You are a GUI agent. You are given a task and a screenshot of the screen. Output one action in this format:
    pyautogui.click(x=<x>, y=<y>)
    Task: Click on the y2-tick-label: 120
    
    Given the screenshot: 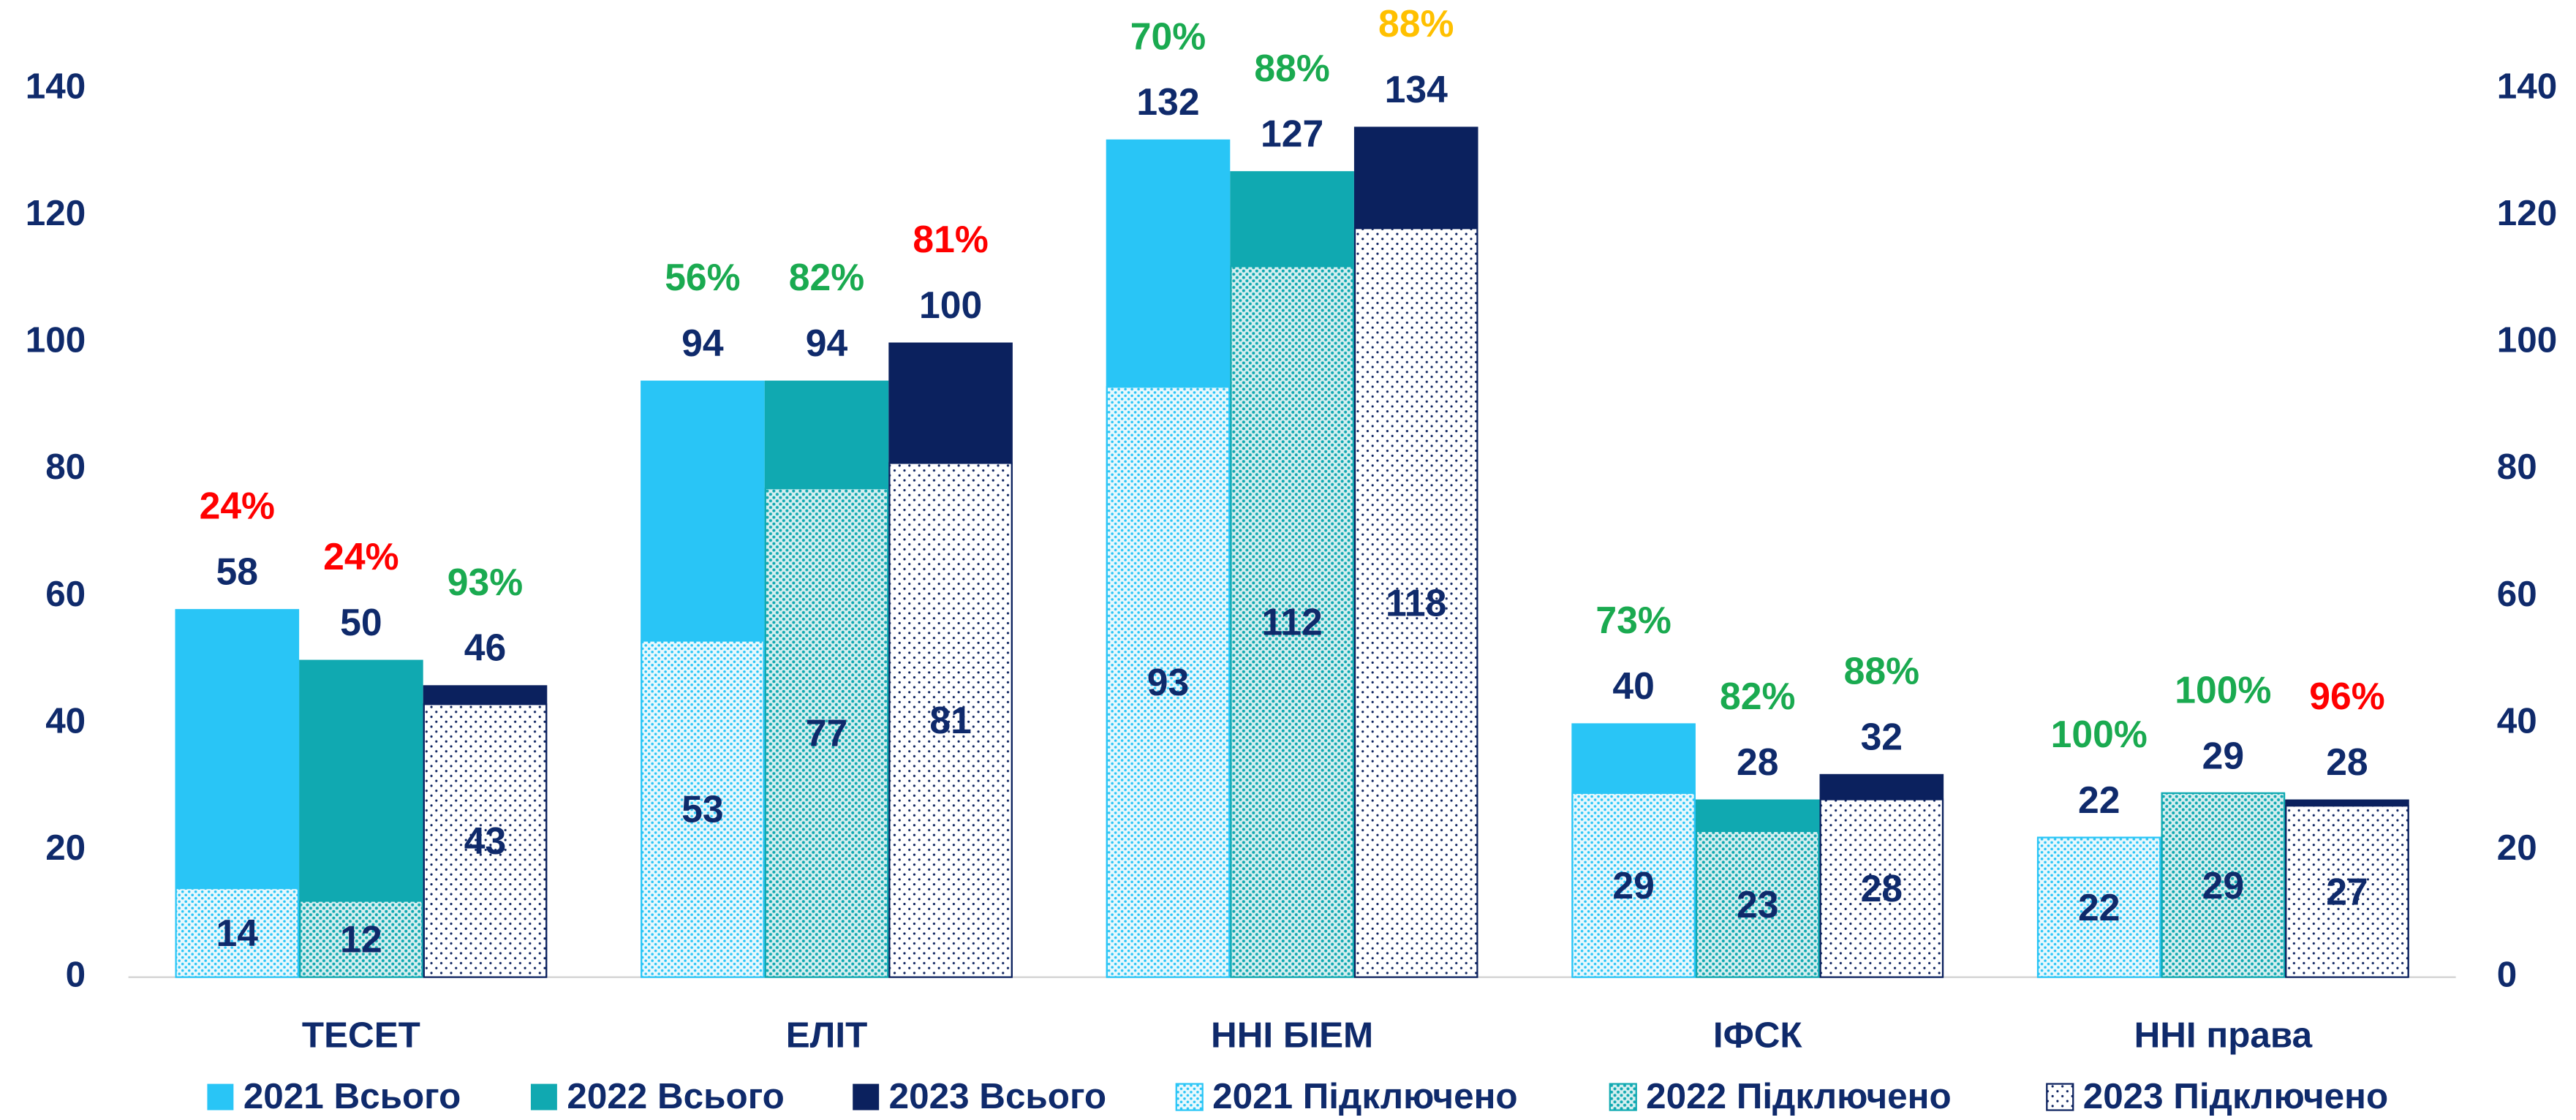 What is the action you would take?
    pyautogui.click(x=2527, y=213)
    